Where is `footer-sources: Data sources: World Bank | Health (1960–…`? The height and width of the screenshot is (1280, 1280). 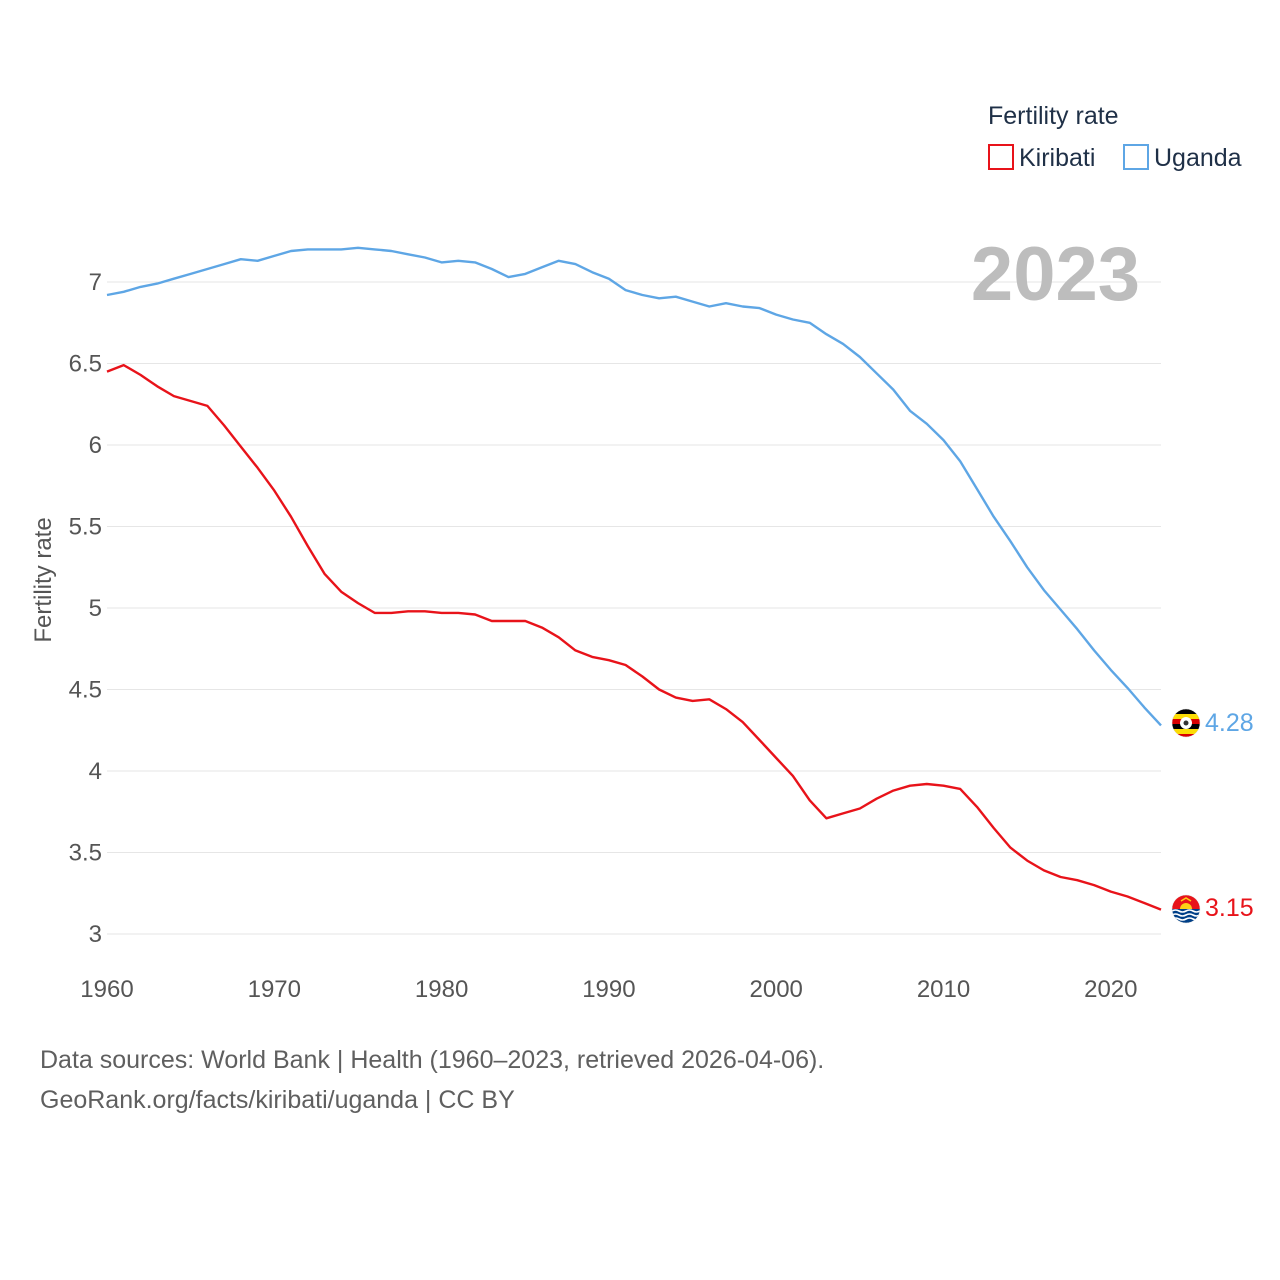 footer-sources: Data sources: World Bank | Health (1960–… is located at coordinates (432, 1060).